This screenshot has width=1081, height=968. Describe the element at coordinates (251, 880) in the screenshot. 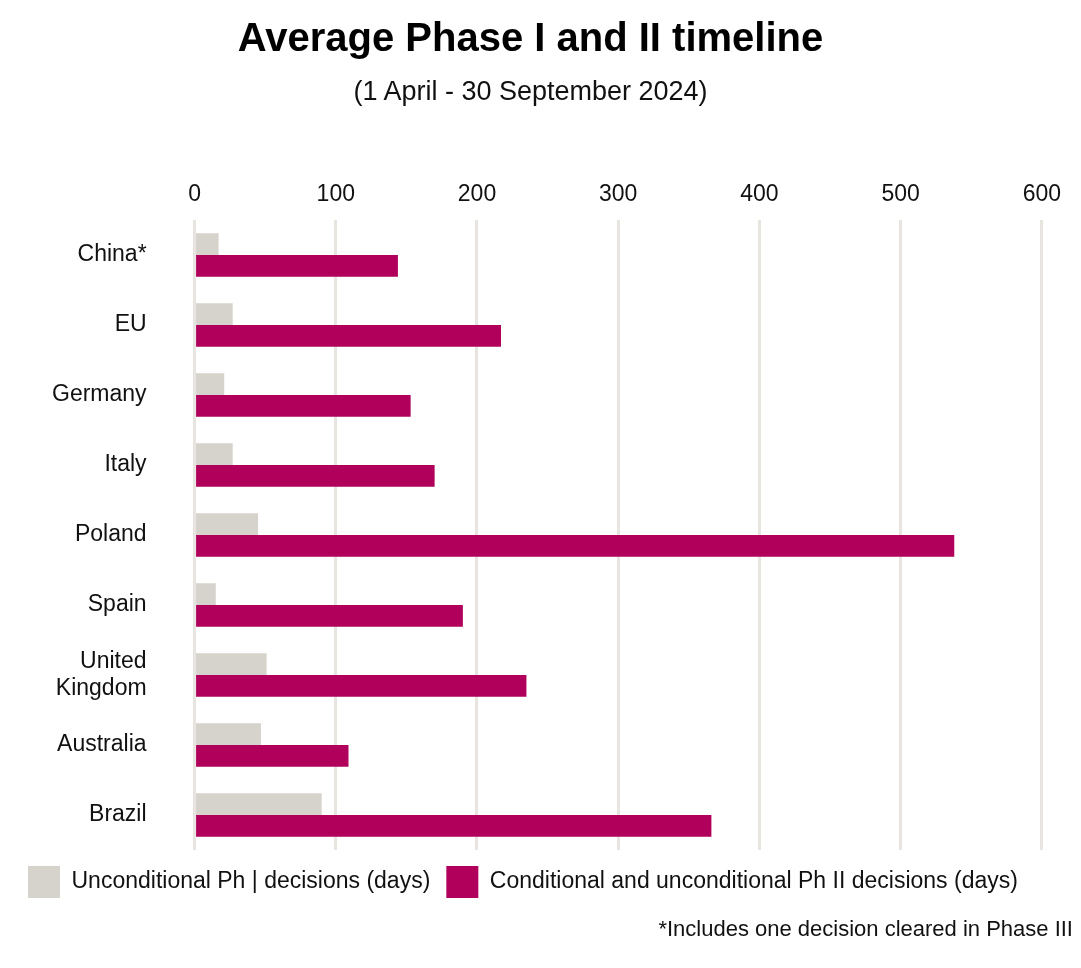

I see `legend-label: Unconditional Ph | decisions (days)` at that location.